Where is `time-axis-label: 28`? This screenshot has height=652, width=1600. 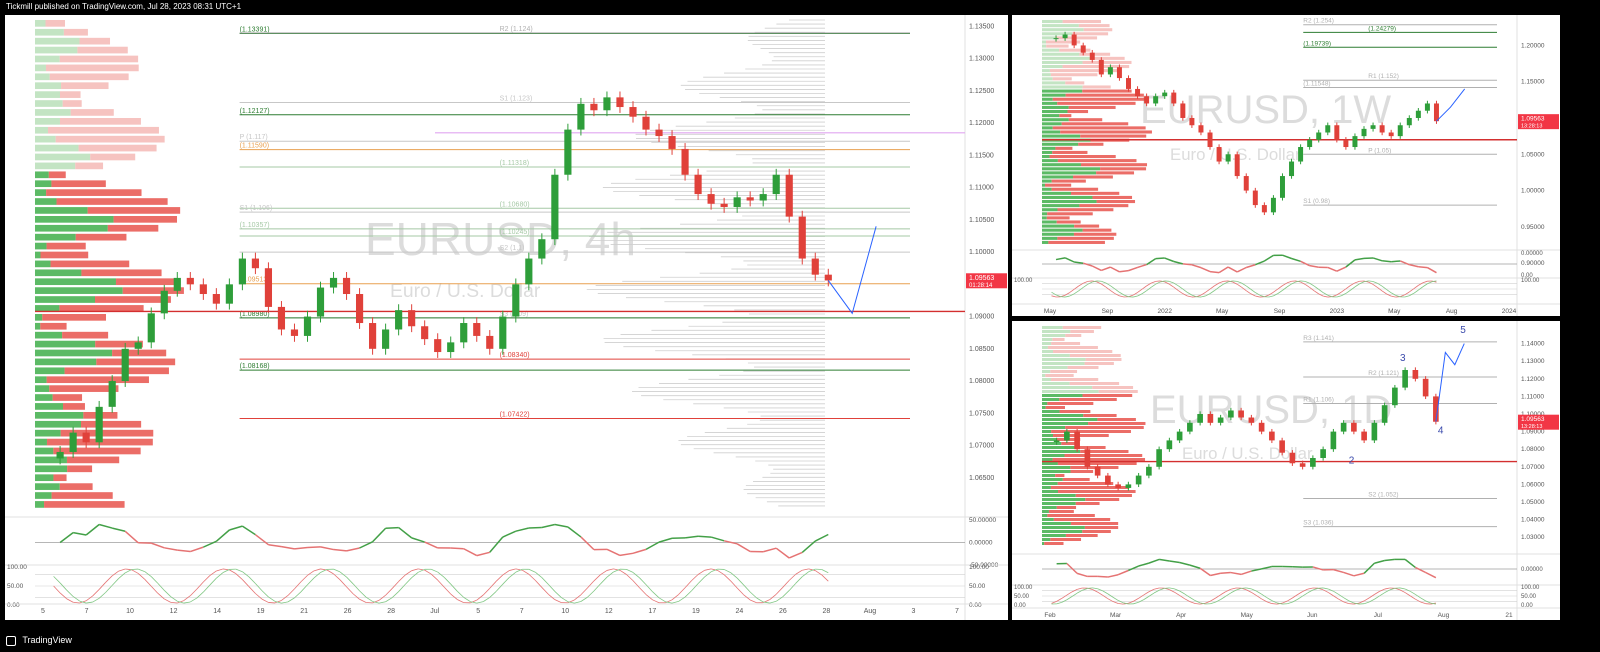 time-axis-label: 28 is located at coordinates (391, 611).